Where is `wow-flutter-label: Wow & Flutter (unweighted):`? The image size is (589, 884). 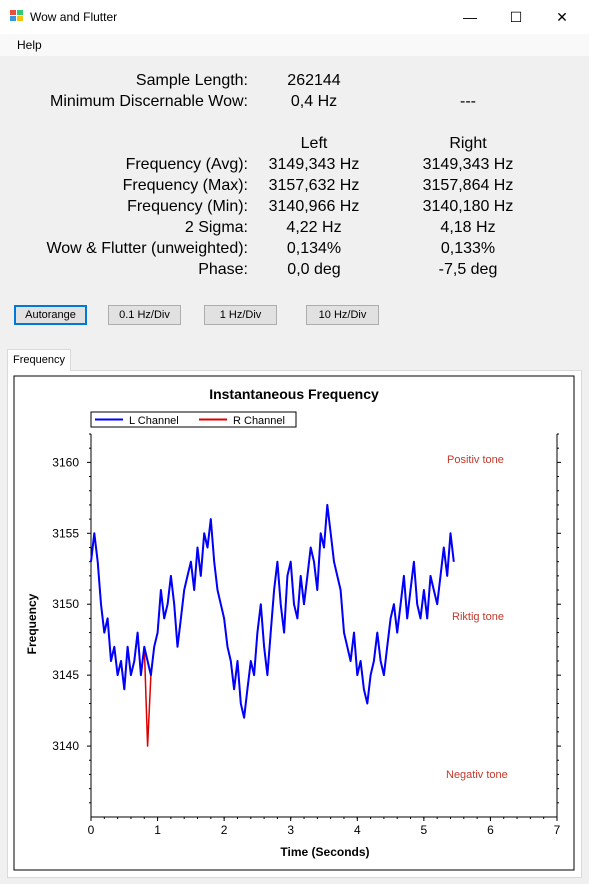 wow-flutter-label: Wow & Flutter (unweighted): is located at coordinates (147, 248).